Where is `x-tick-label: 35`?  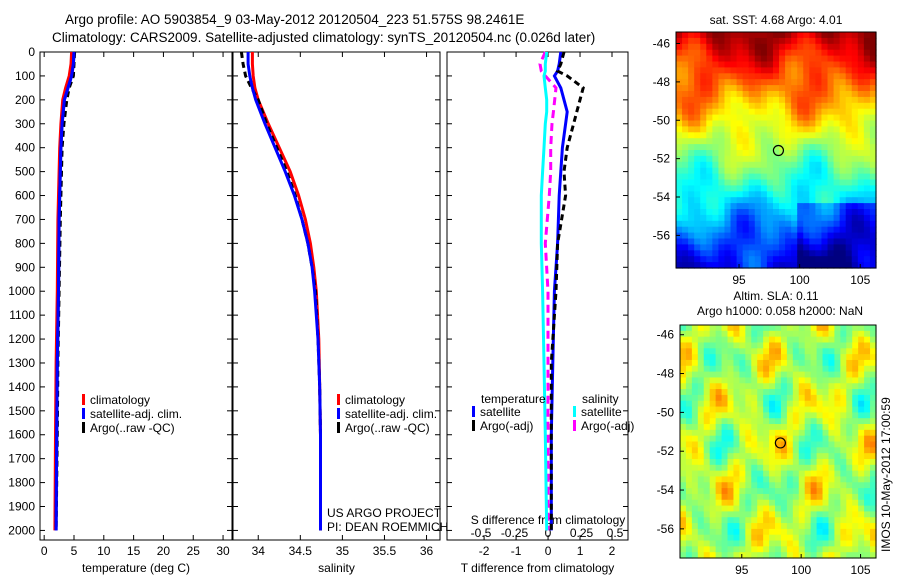 x-tick-label: 35 is located at coordinates (343, 551).